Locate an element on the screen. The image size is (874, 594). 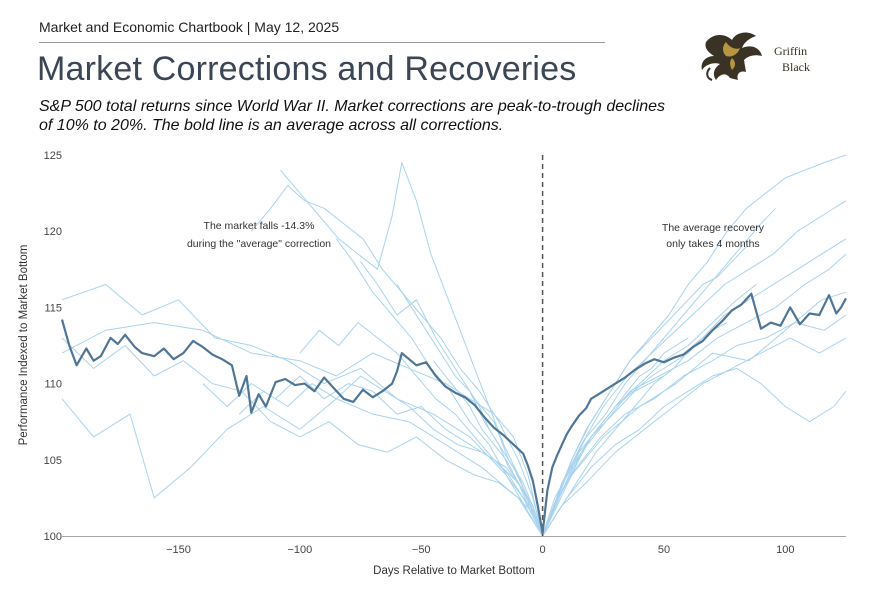
header-divider is located at coordinates (322, 42).